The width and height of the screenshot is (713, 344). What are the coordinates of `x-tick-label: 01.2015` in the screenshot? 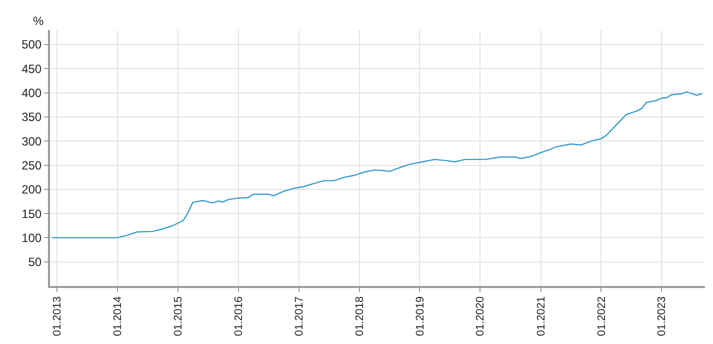 It's located at (178, 316).